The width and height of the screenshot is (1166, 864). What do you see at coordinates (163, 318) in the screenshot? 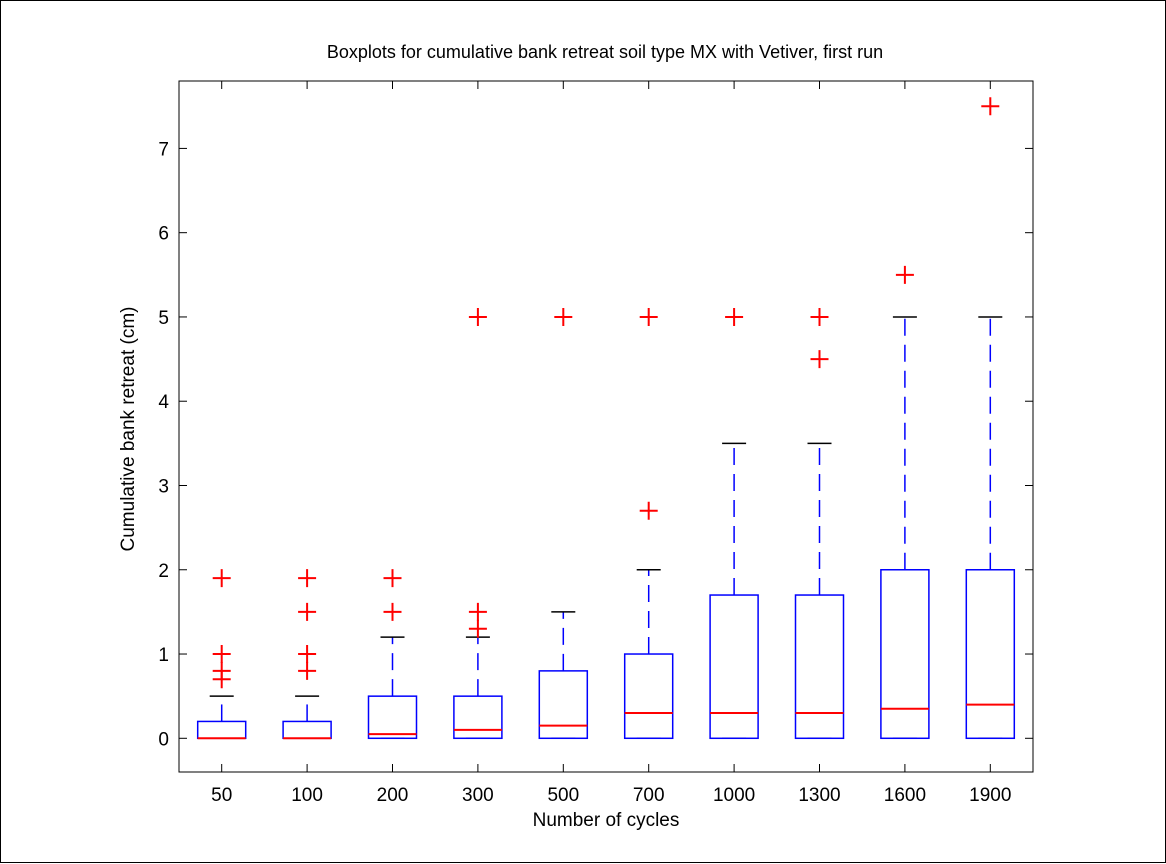
I see `y-tick-label: 5` at bounding box center [163, 318].